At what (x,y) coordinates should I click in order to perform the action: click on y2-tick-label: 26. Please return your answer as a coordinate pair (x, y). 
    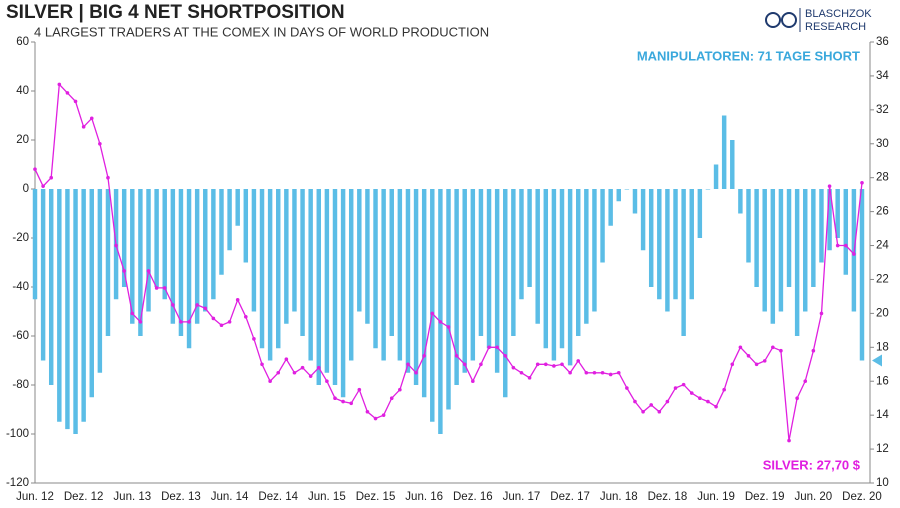
    Looking at the image, I should click on (882, 212).